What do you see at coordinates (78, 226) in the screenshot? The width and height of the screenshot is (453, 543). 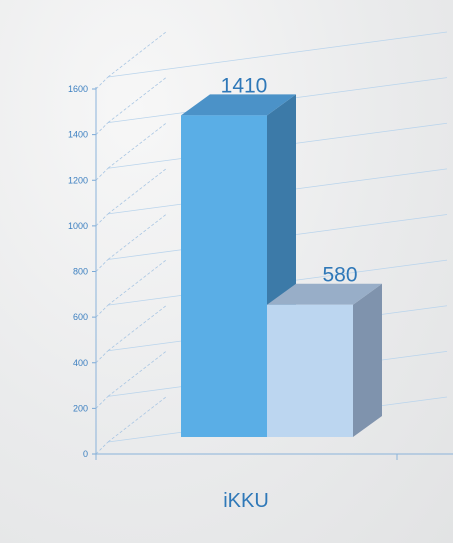 I see `y-tick-label: 1000` at bounding box center [78, 226].